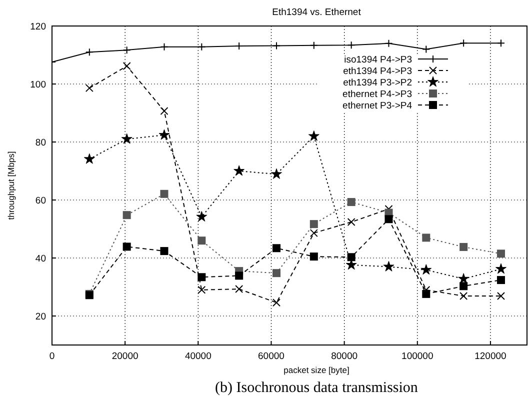 The image size is (529, 403). What do you see at coordinates (317, 370) in the screenshot?
I see `x-axis-title: packet size [byte]` at bounding box center [317, 370].